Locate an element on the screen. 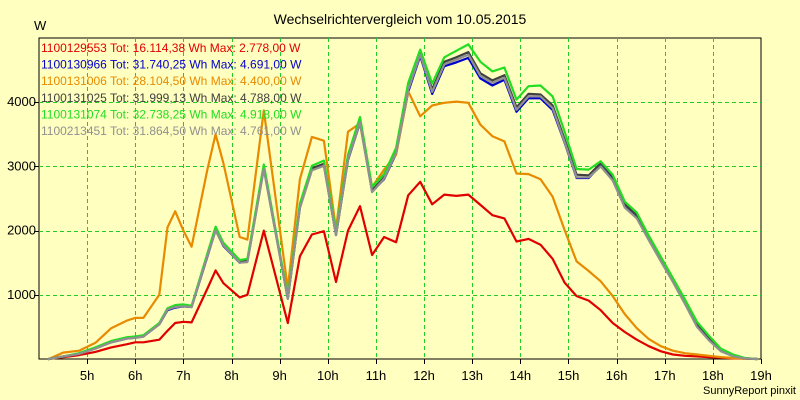  x-tick-label: 11h is located at coordinates (376, 375).